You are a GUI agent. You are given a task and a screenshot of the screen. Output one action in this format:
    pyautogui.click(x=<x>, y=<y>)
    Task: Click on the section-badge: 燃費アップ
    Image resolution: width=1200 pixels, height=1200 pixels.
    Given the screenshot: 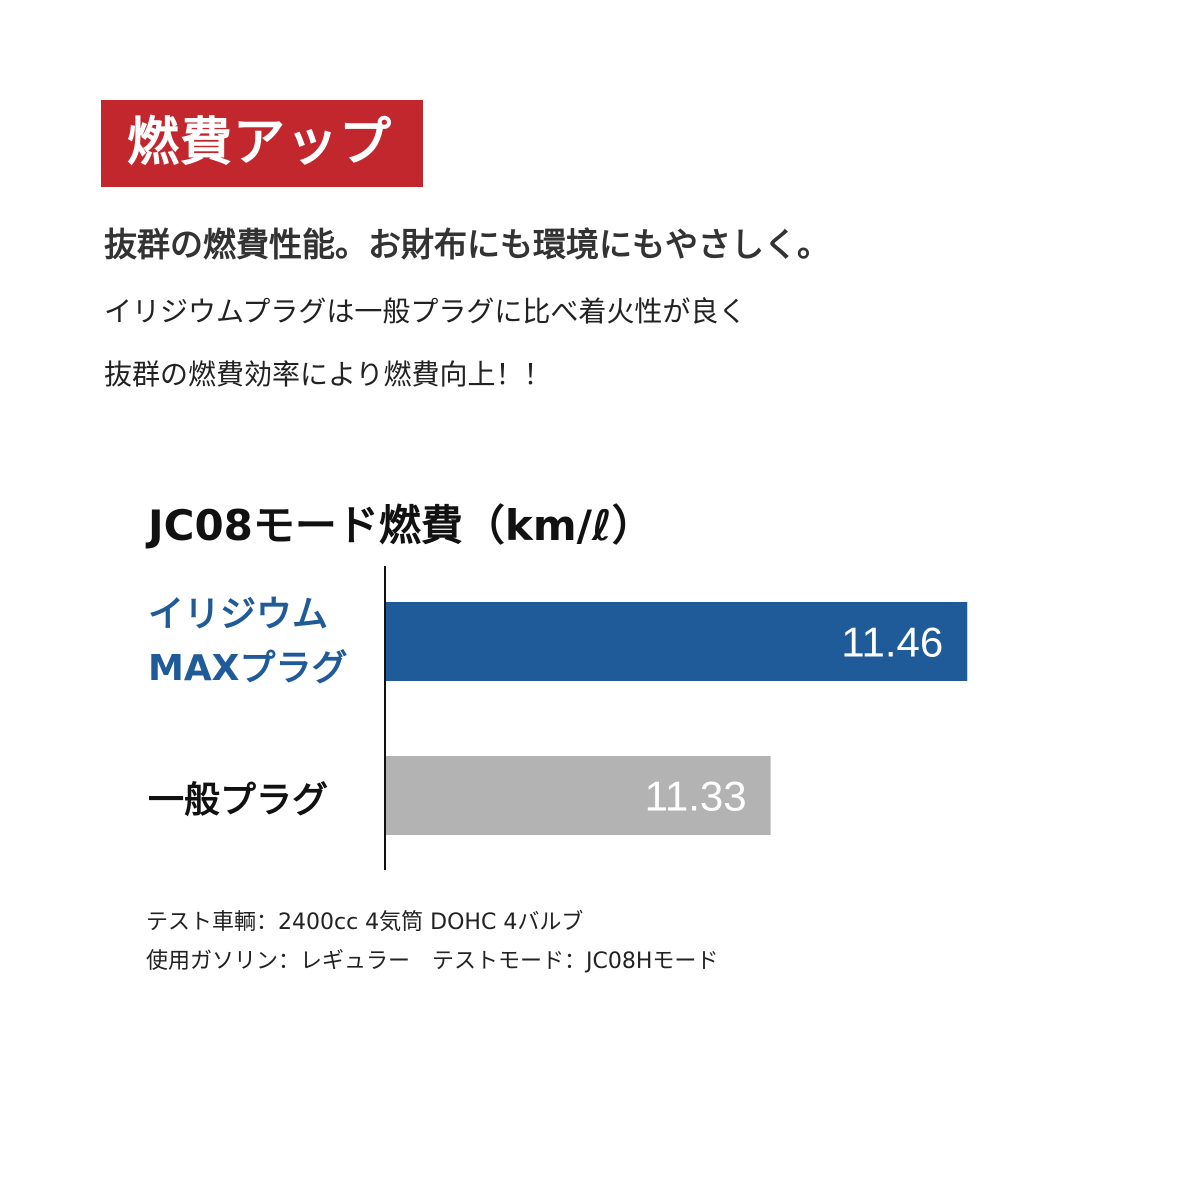 What is the action you would take?
    pyautogui.click(x=262, y=143)
    